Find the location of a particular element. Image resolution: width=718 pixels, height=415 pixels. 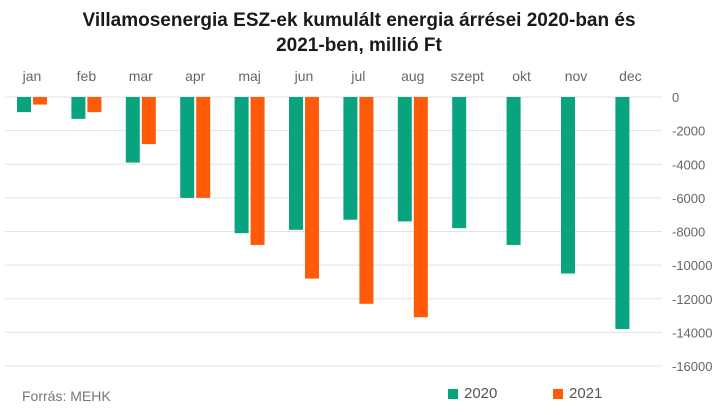

y-tick-label: -2000 is located at coordinates (688, 131).